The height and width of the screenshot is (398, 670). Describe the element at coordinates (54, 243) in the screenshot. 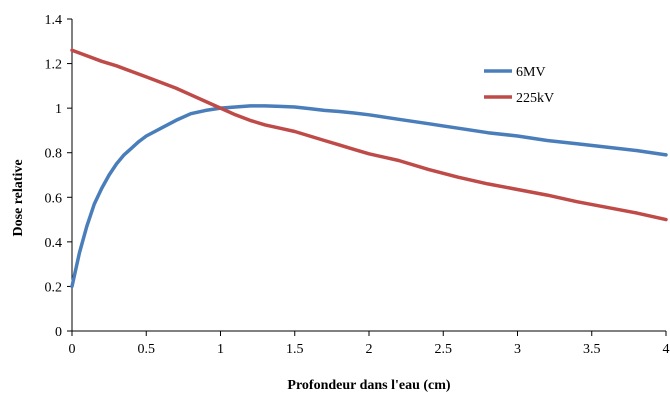

I see `y-tick-label: 0.4` at that location.